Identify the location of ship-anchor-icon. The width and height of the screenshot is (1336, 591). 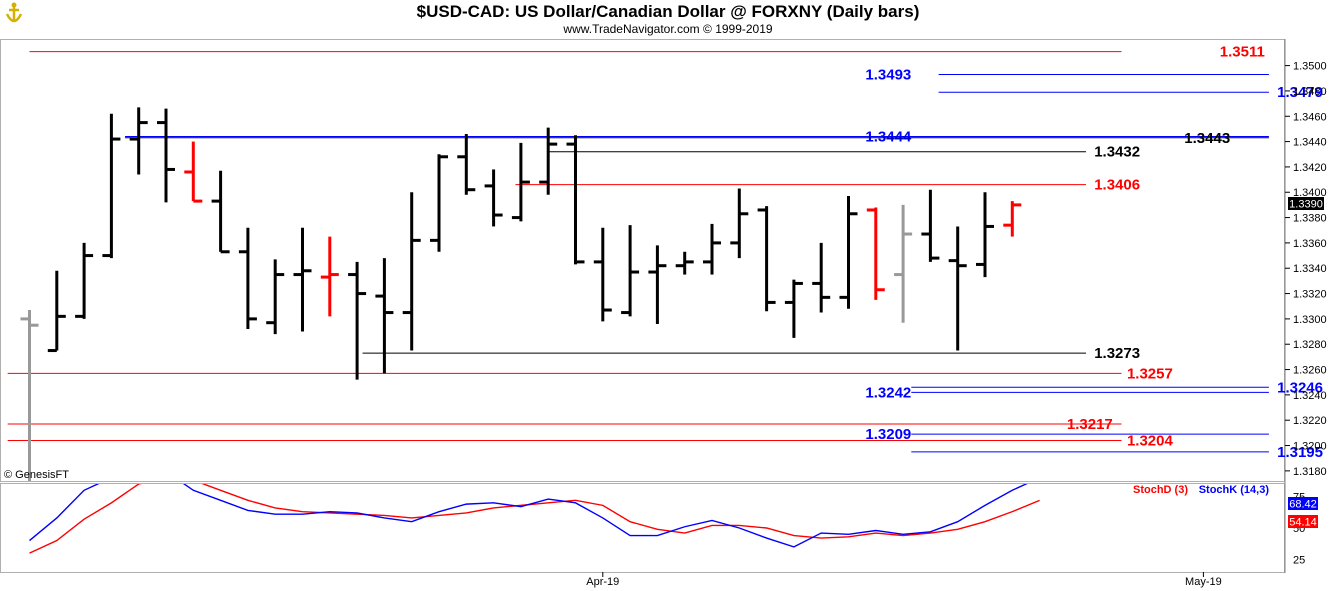
(14, 12).